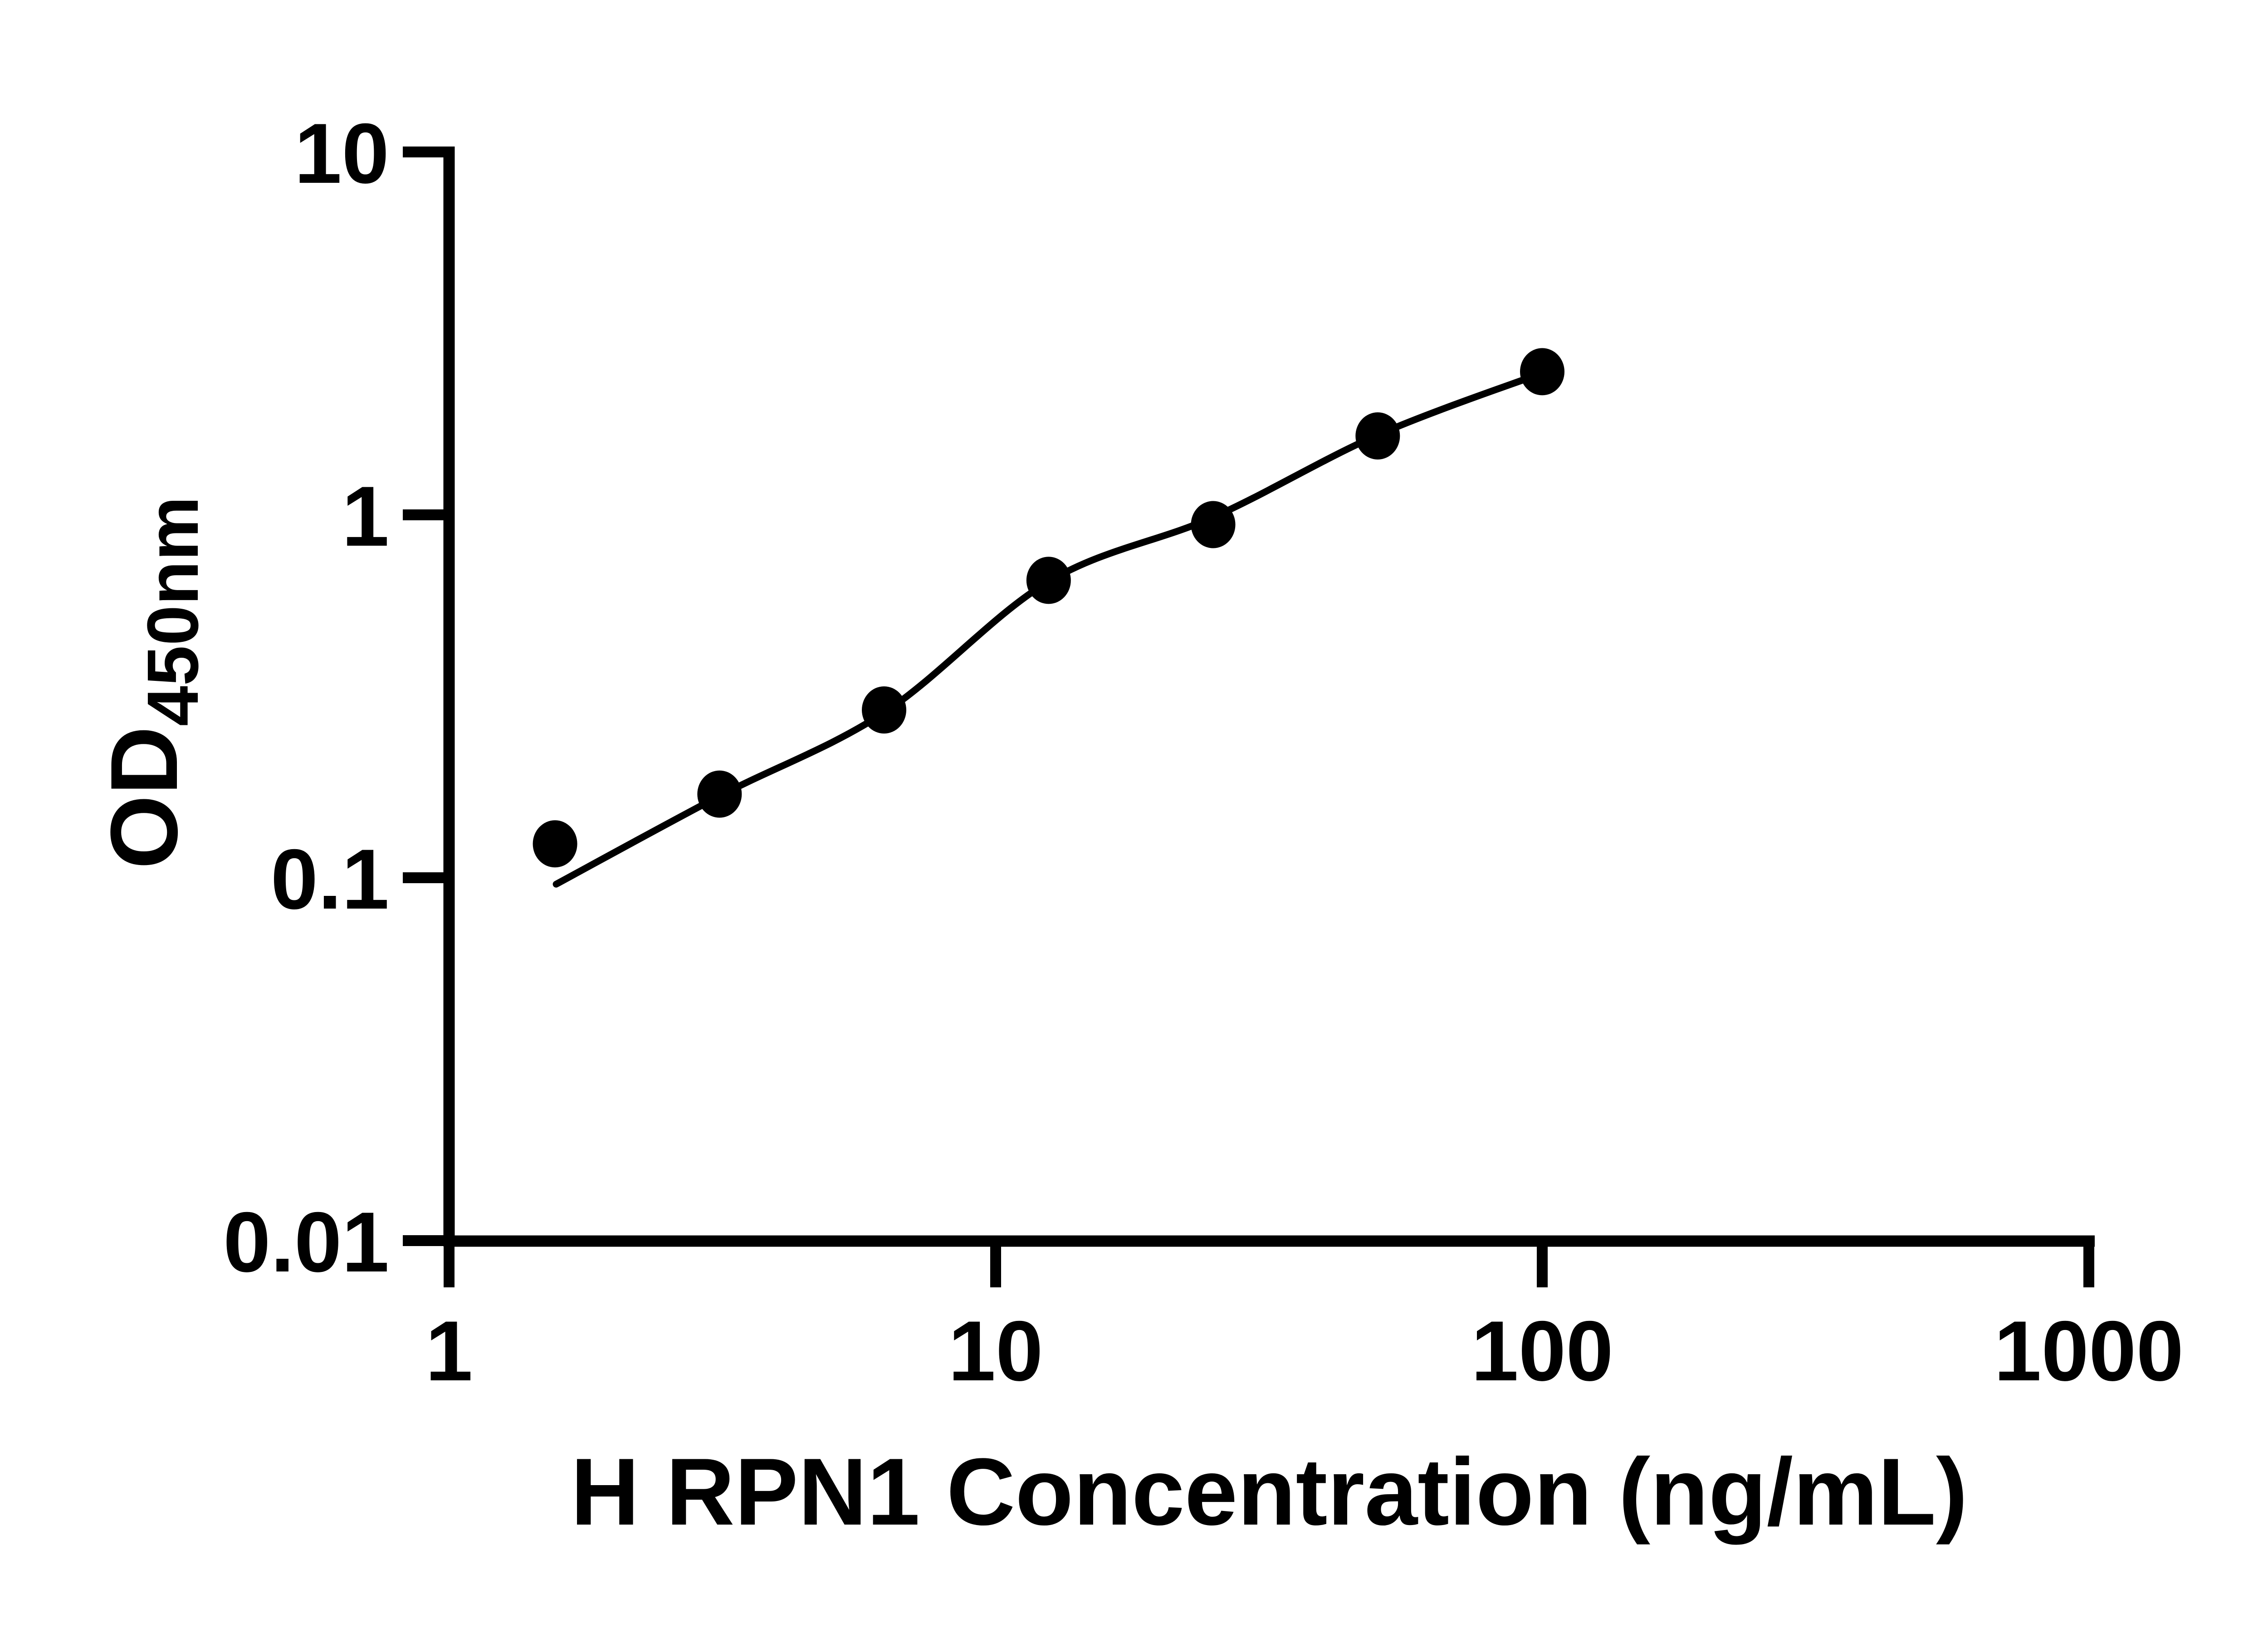  Describe the element at coordinates (1270, 1491) in the screenshot. I see `x-axis-title: H RPN1 Concentration (ng/mL)` at that location.